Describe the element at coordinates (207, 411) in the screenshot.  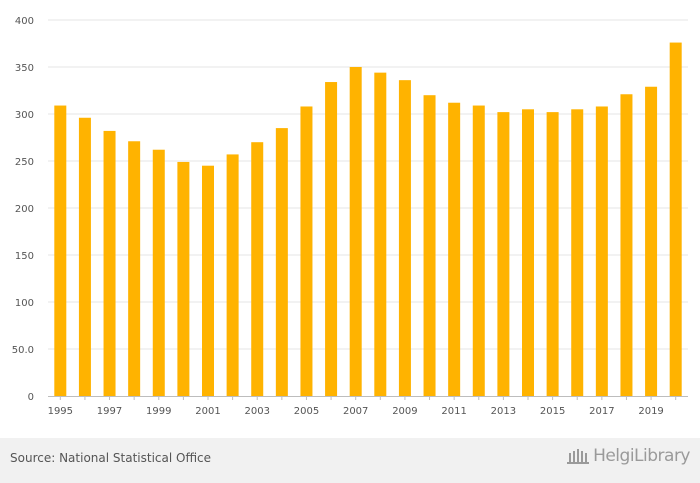
I see `x-tick-label: 2001` at that location.